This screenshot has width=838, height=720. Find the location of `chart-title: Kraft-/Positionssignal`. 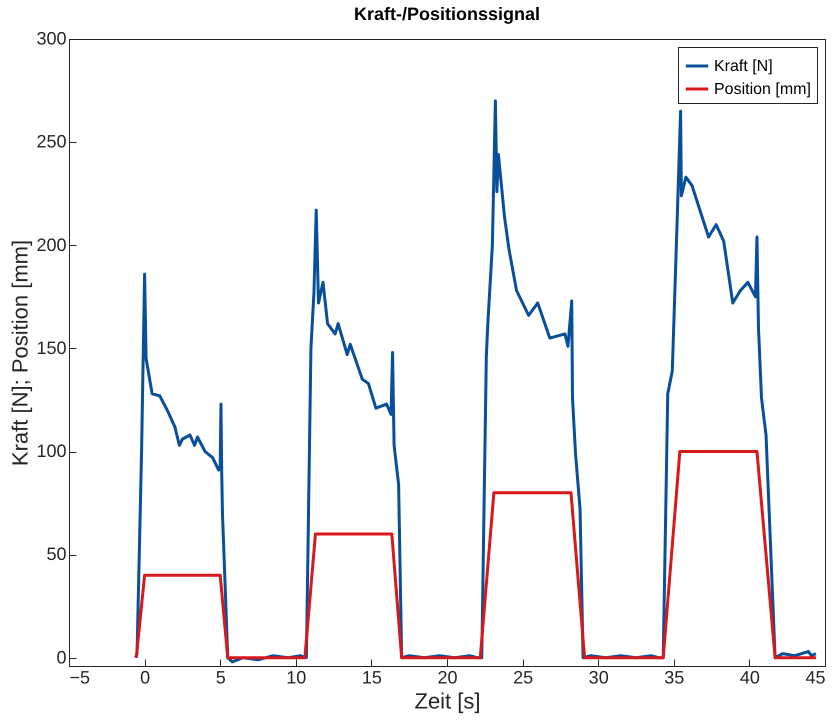

chart-title: Kraft-/Positionssignal is located at coordinates (447, 14).